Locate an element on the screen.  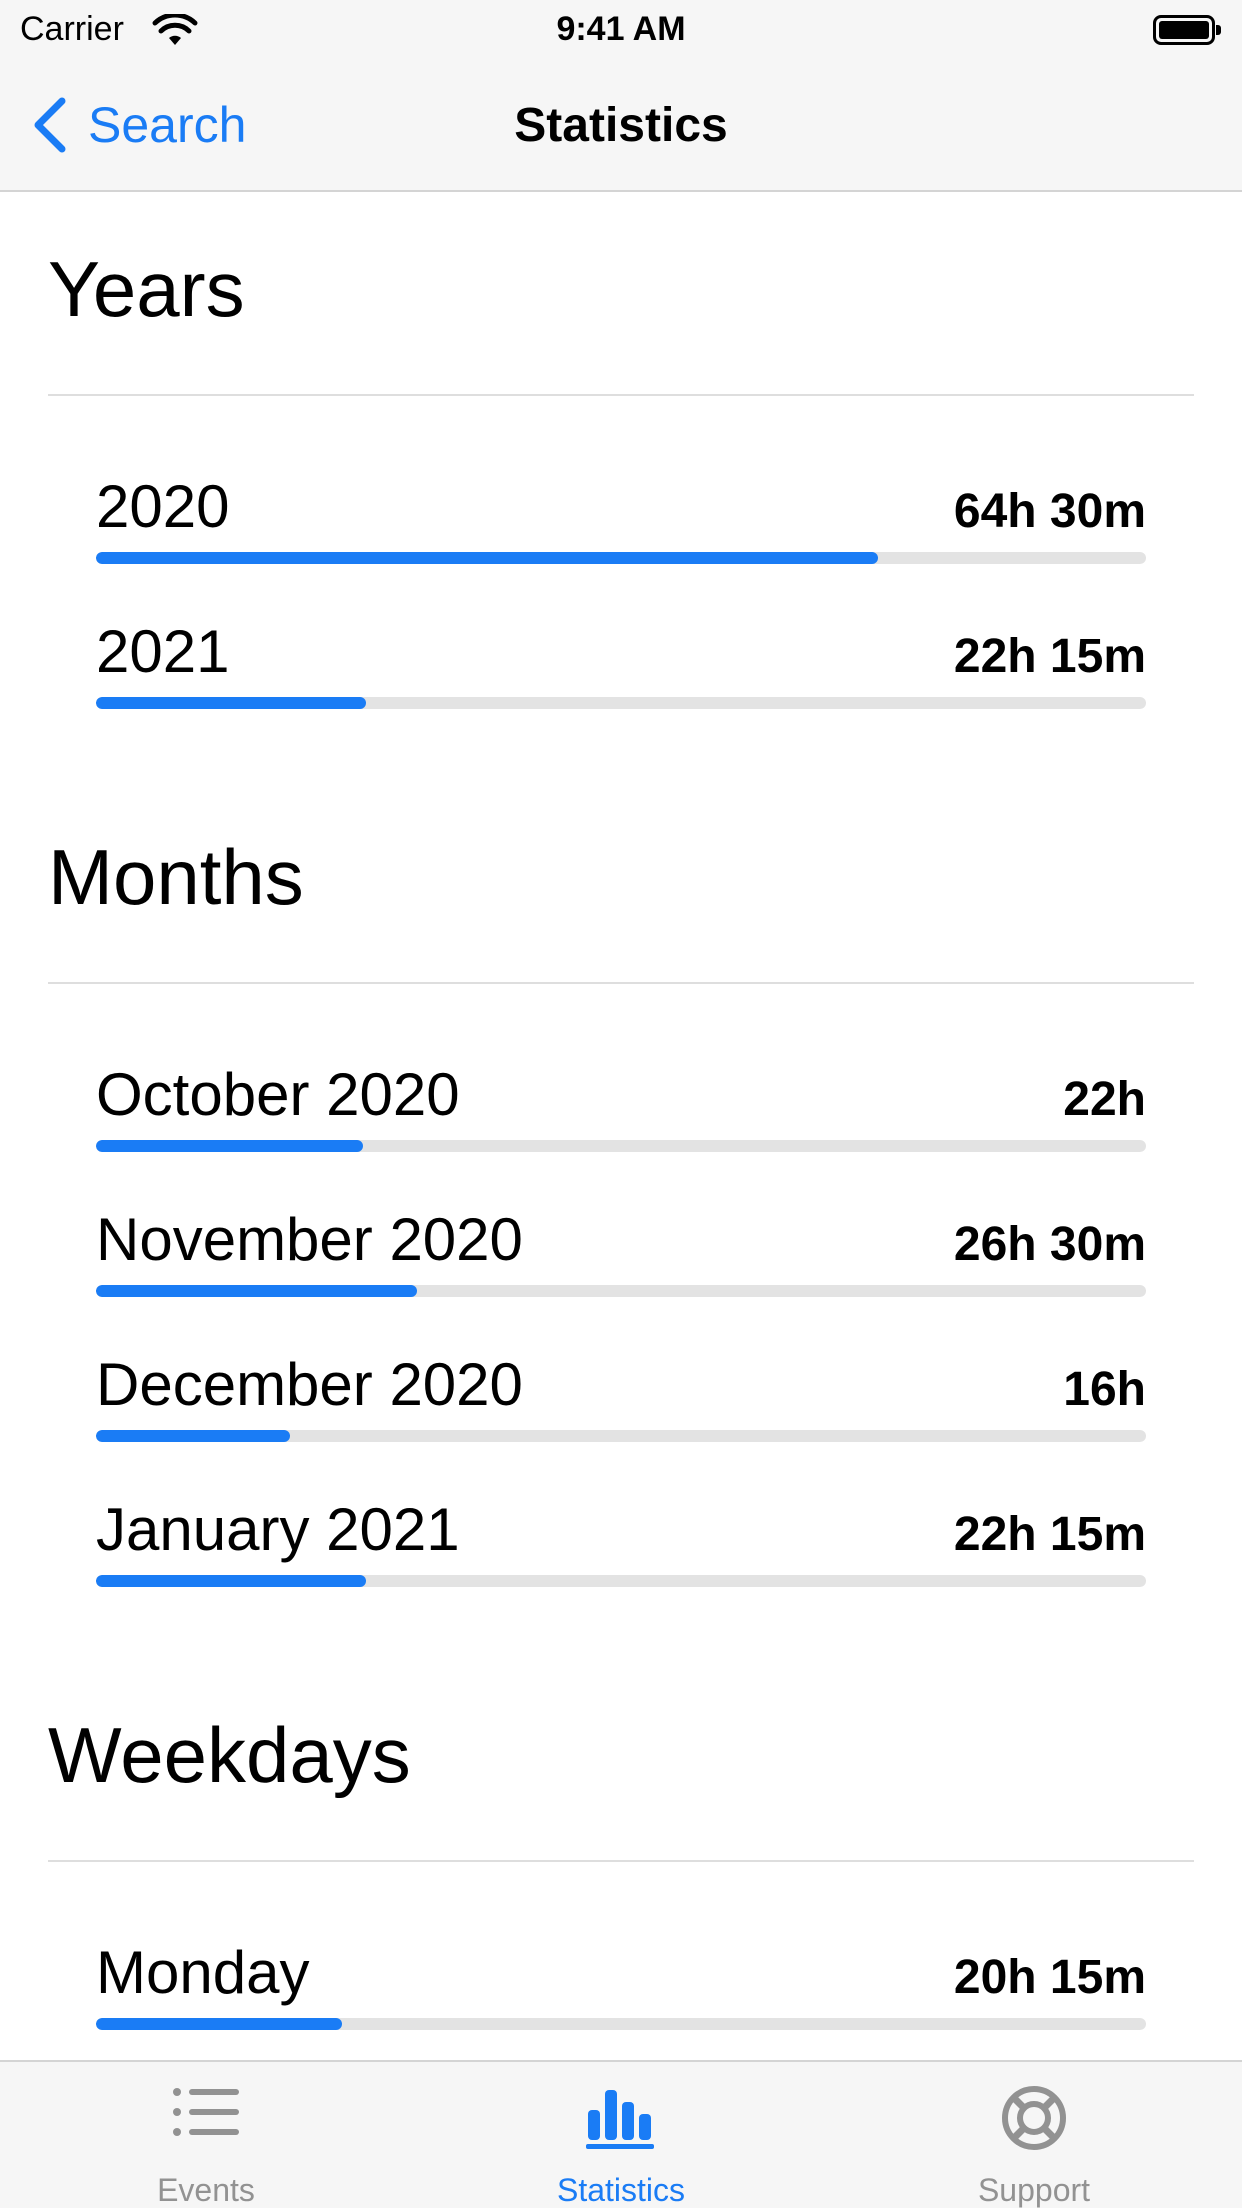
tab-support-label: Support is located at coordinates (1034, 2190).